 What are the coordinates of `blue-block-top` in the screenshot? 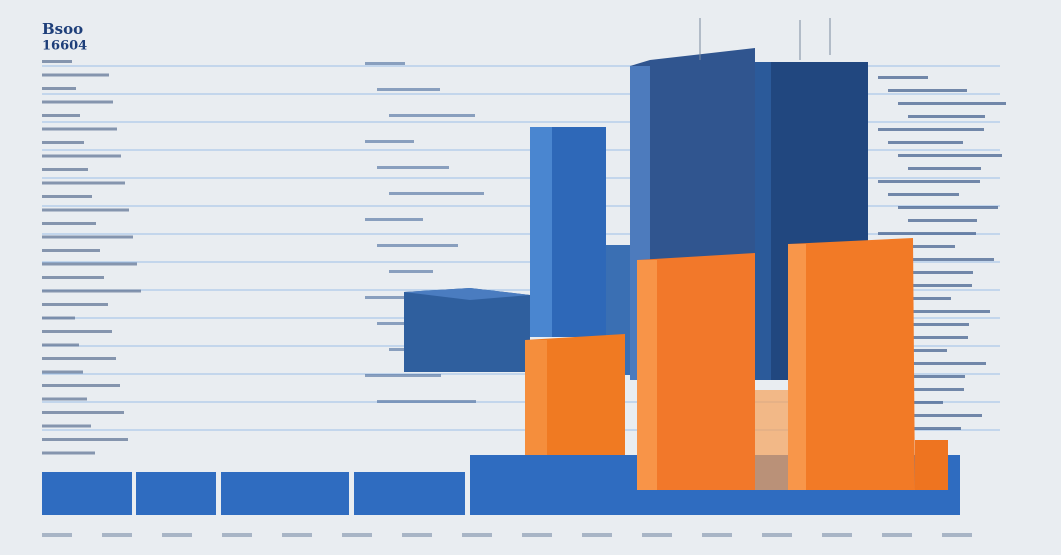 It's located at (467, 294).